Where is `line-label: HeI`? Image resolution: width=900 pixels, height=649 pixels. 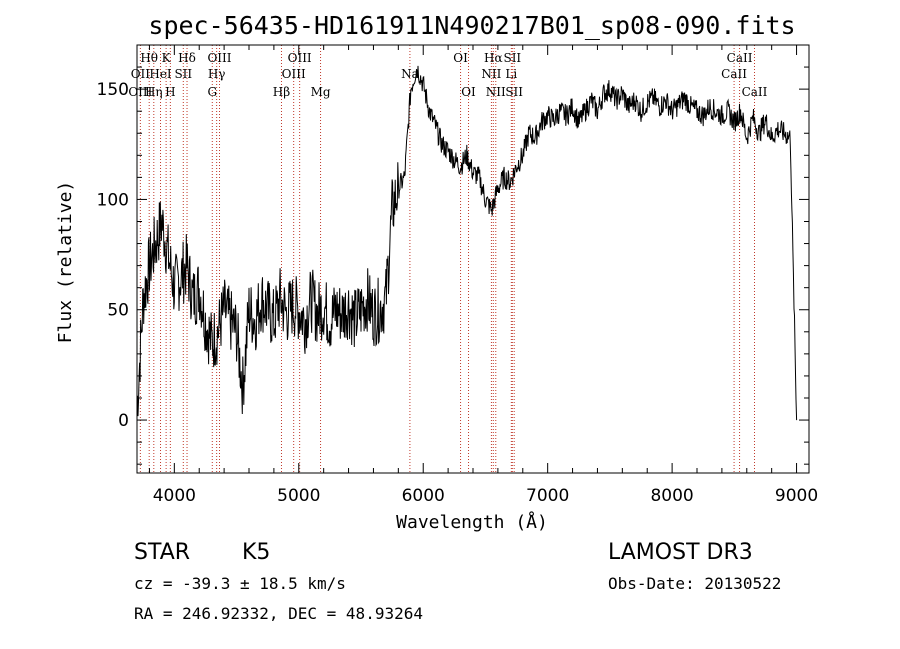
line-label: HeI is located at coordinates (160, 74).